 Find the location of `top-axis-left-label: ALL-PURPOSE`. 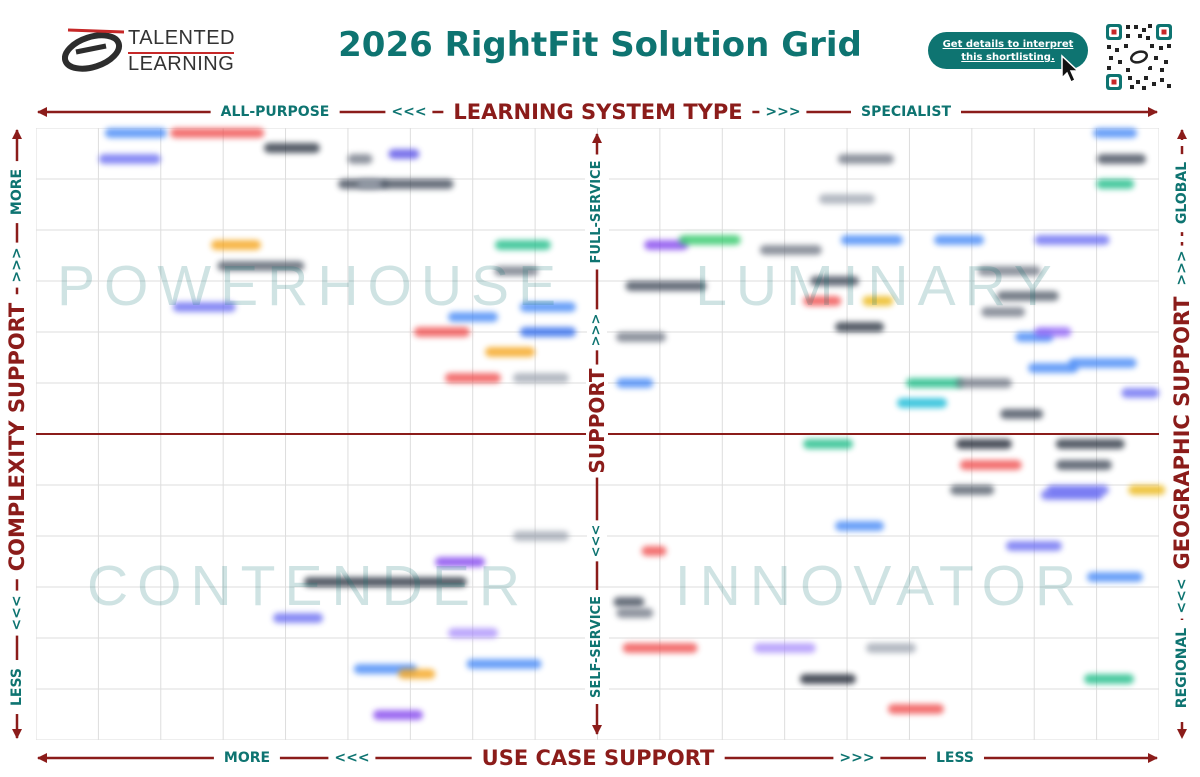

top-axis-left-label: ALL-PURPOSE is located at coordinates (275, 112).